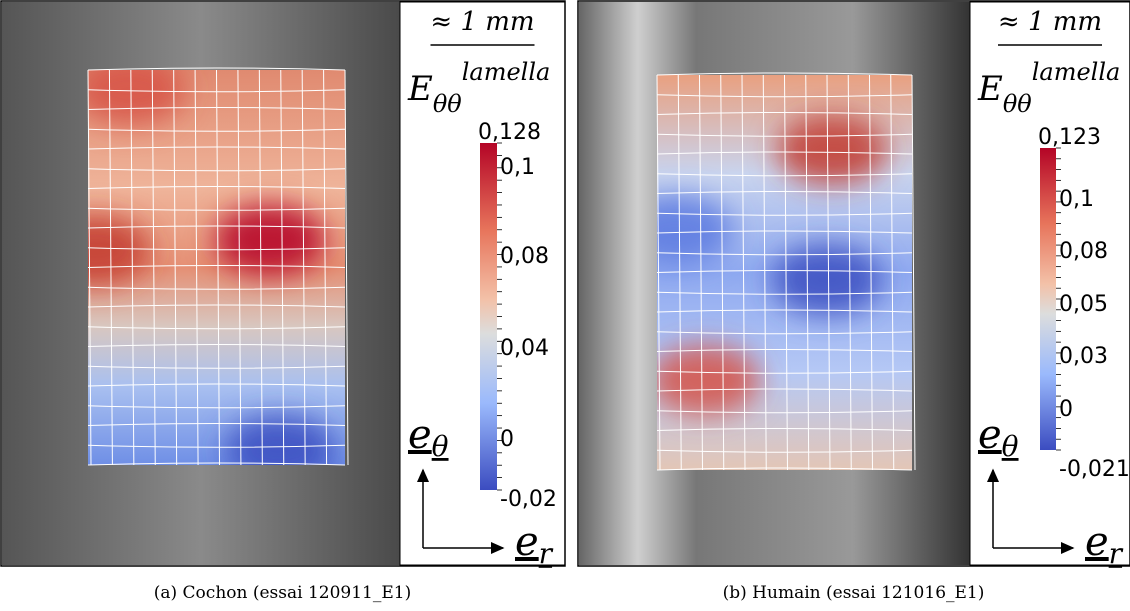  Describe the element at coordinates (509, 132) in the screenshot. I see `colorbar-tick-label: 0,128` at that location.